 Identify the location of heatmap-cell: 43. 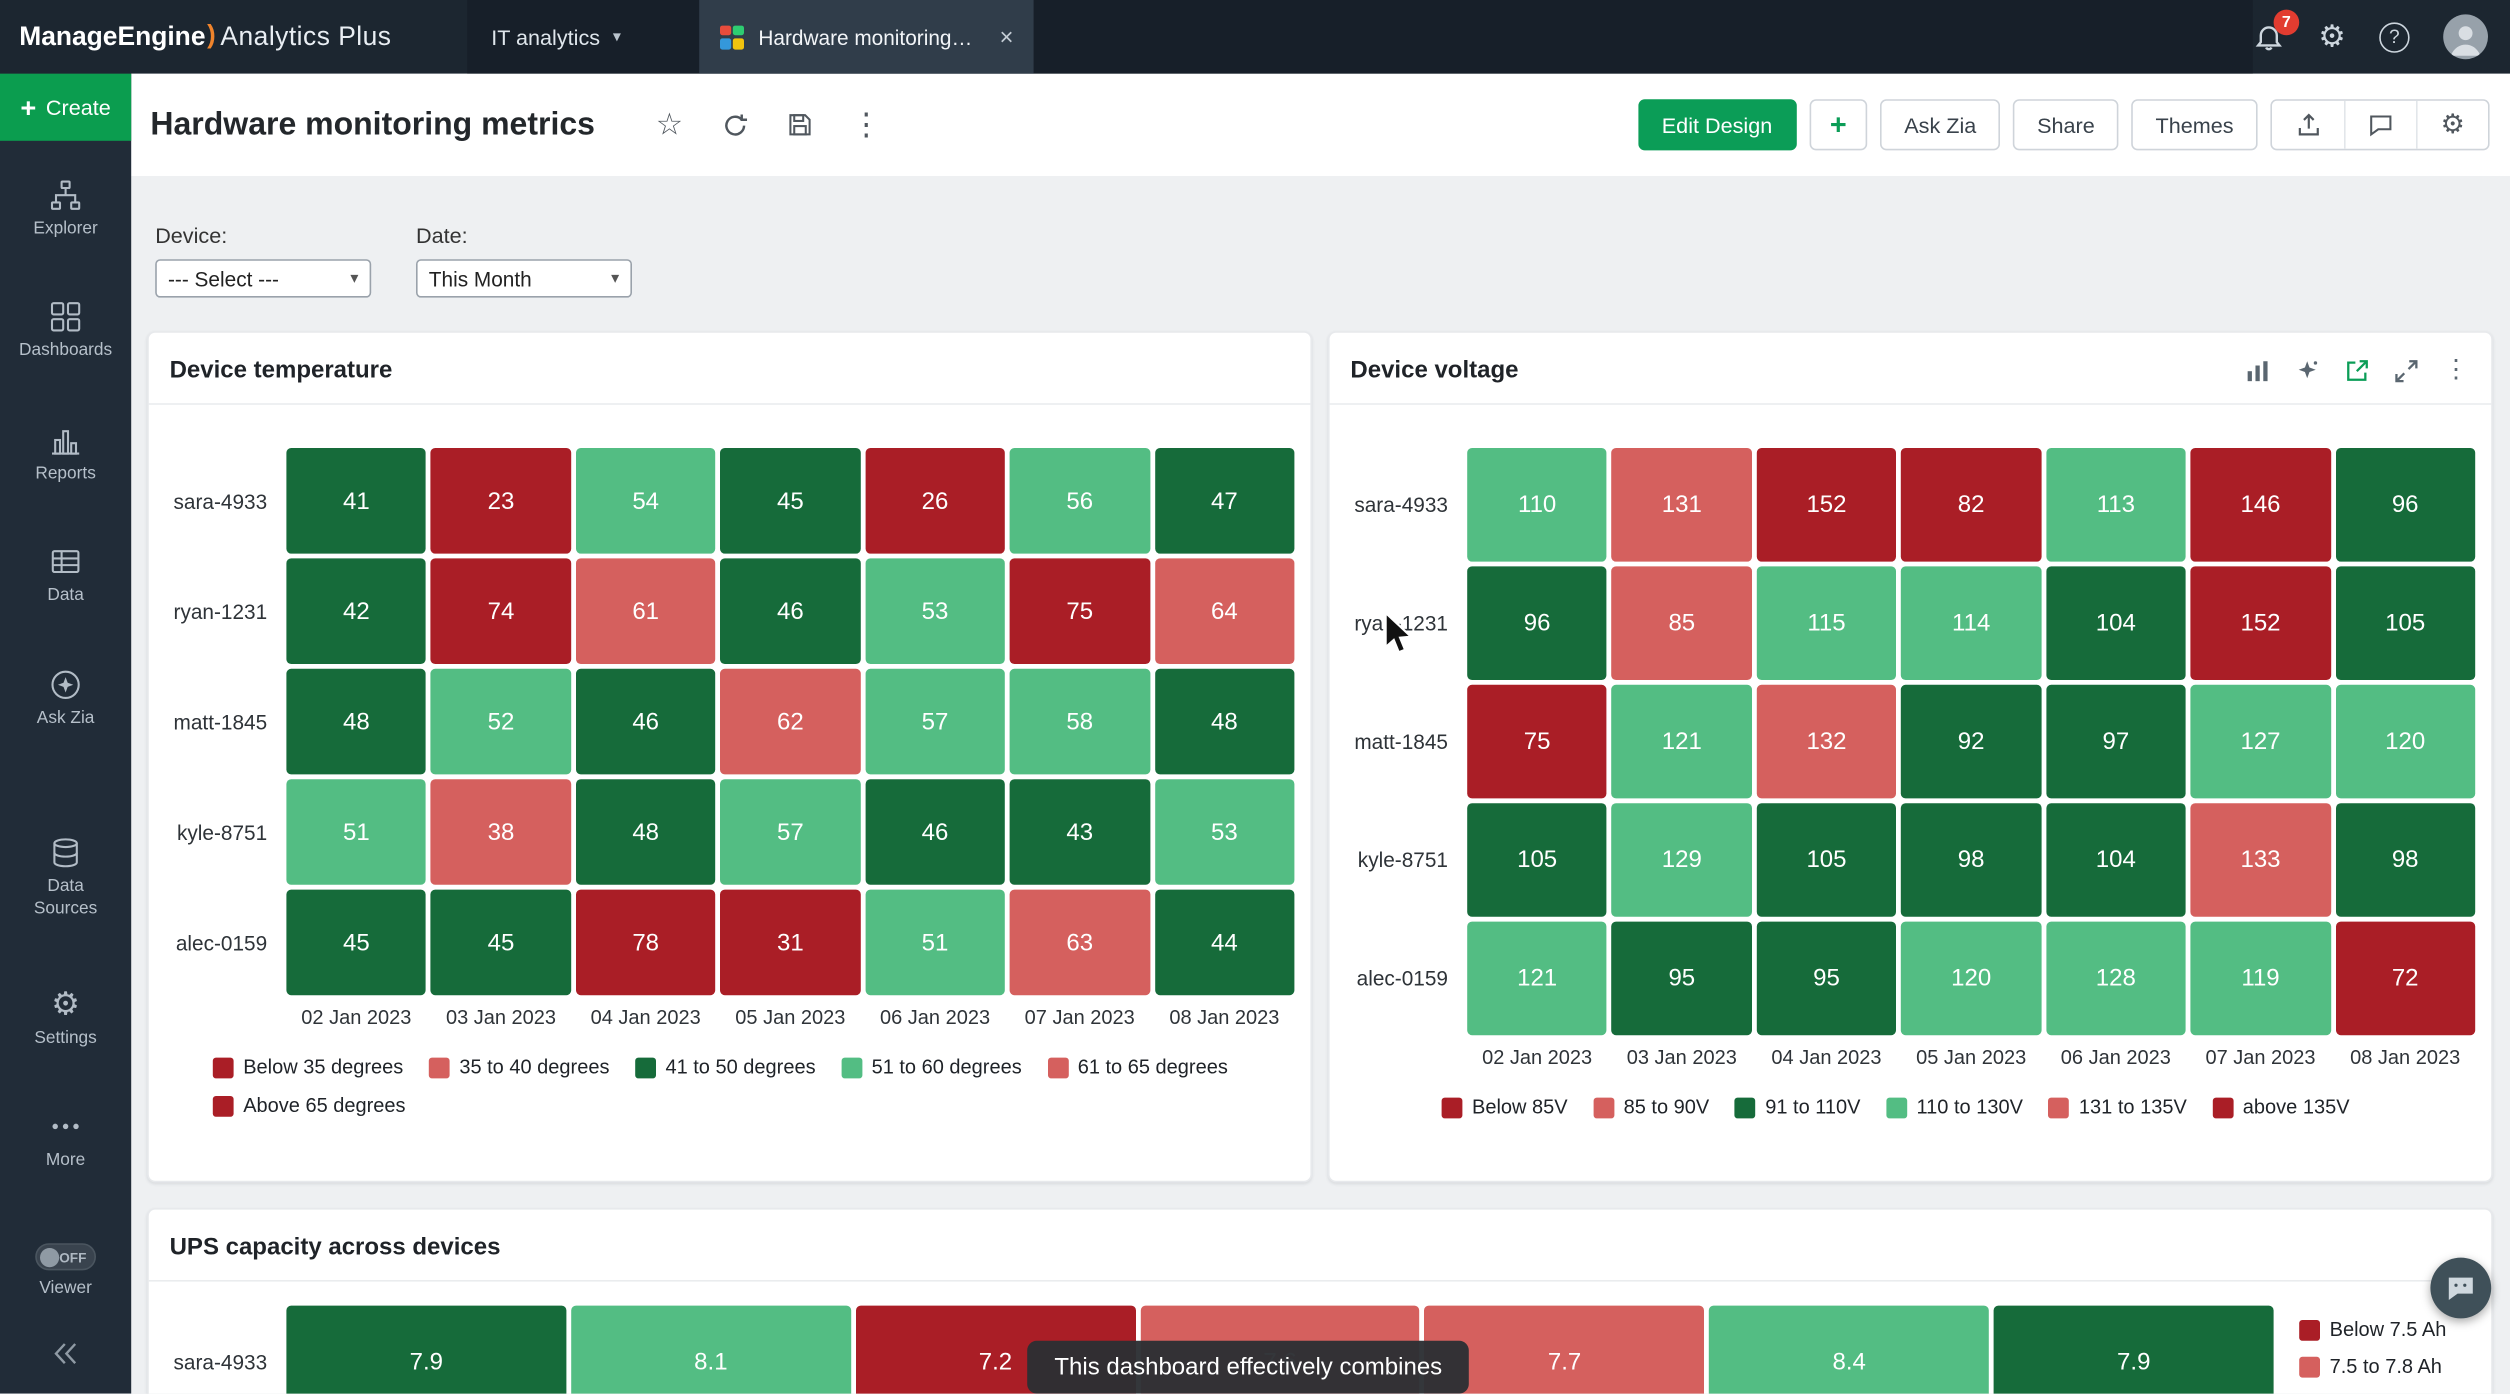
(1079, 832).